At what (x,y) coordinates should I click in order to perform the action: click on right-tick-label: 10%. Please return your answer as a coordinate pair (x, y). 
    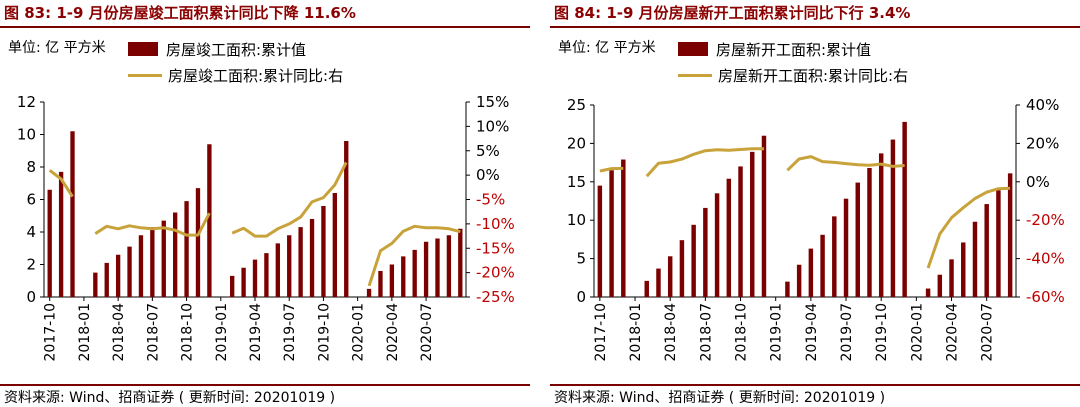
    Looking at the image, I should click on (492, 126).